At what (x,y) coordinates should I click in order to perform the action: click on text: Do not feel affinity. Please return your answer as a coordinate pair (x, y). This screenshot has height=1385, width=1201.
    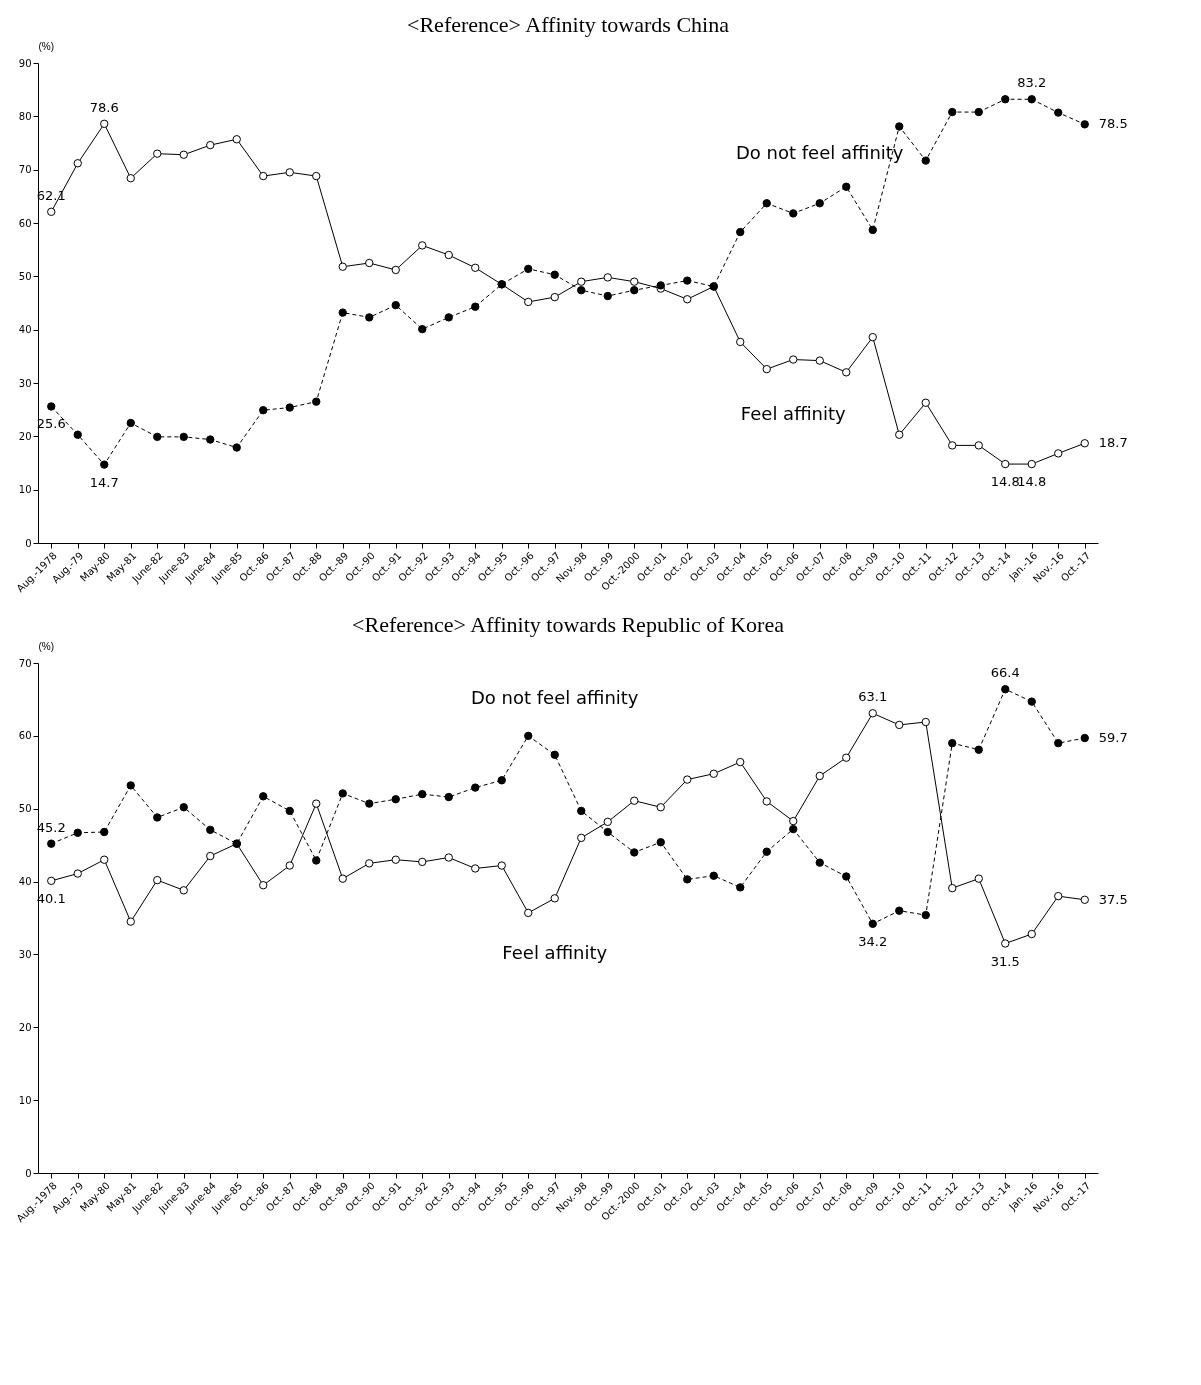
    Looking at the image, I should click on (554, 698).